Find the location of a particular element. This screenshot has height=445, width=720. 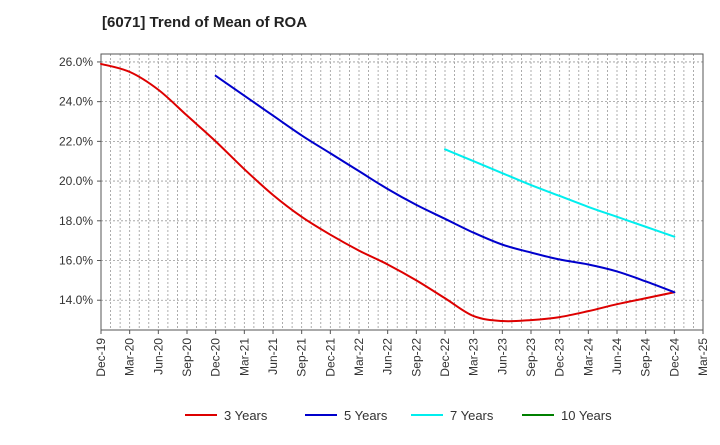

x-tick-label: Dec-22 is located at coordinates (445, 357).